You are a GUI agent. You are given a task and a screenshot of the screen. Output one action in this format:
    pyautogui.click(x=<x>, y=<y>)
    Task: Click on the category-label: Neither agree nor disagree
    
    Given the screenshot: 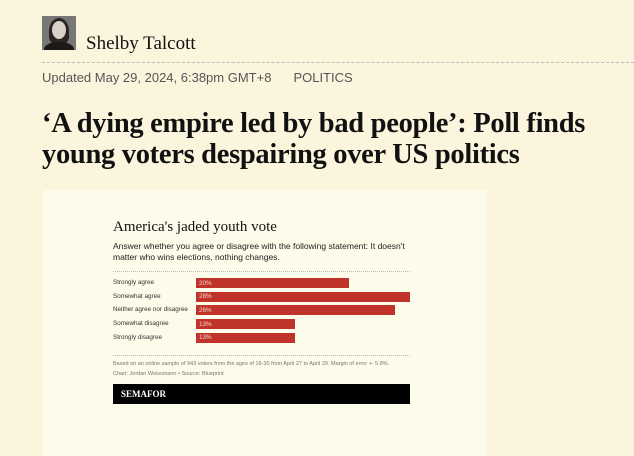 What is the action you would take?
    pyautogui.click(x=150, y=310)
    